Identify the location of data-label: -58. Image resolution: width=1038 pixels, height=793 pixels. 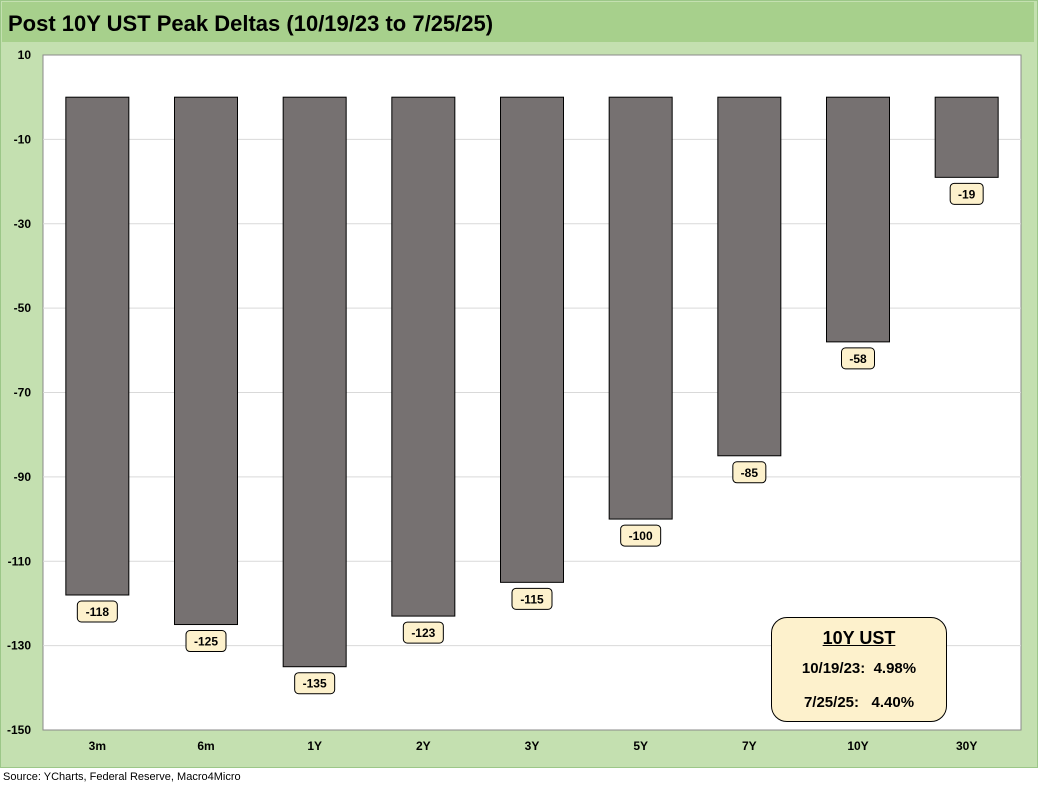
(858, 359).